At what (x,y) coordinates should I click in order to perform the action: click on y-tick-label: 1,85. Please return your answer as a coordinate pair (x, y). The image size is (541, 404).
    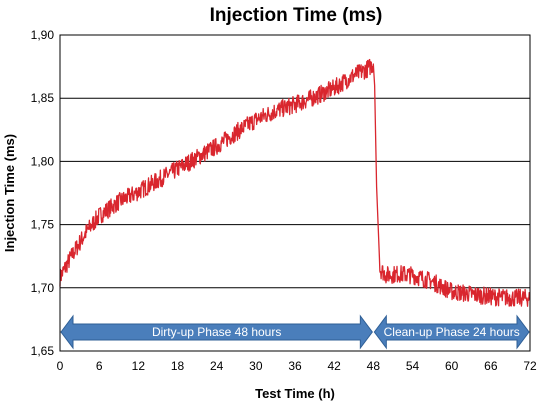
    Looking at the image, I should click on (43, 98).